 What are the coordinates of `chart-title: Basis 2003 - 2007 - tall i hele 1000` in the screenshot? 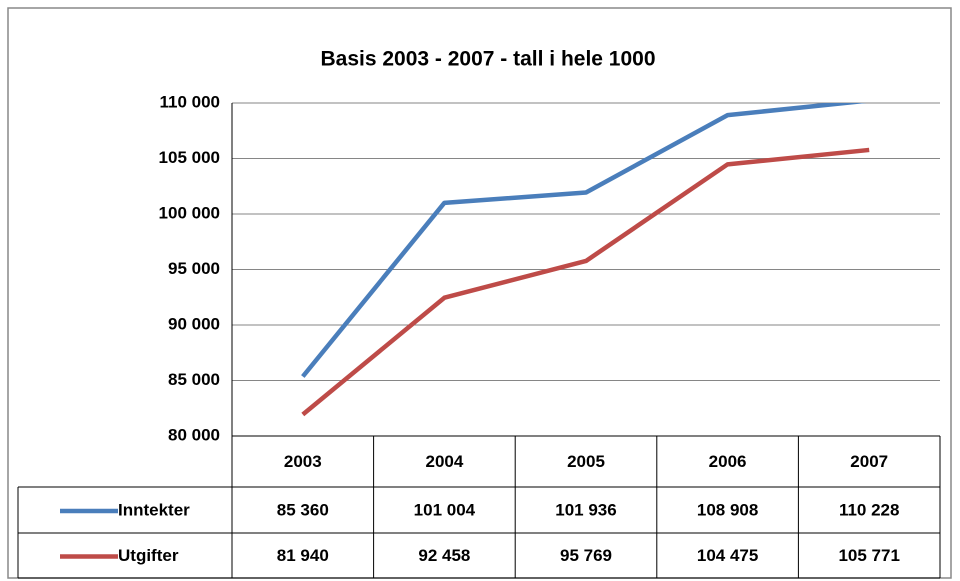 It's located at (487, 59).